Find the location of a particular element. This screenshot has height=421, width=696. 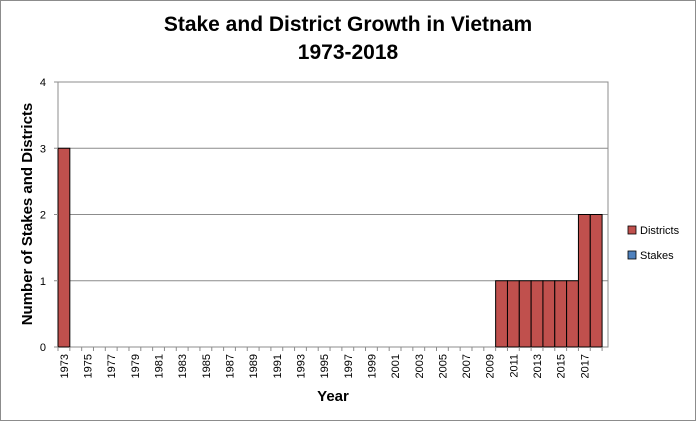

chart-title-line-1: Stake and District Growth in Vietnam is located at coordinates (348, 24).